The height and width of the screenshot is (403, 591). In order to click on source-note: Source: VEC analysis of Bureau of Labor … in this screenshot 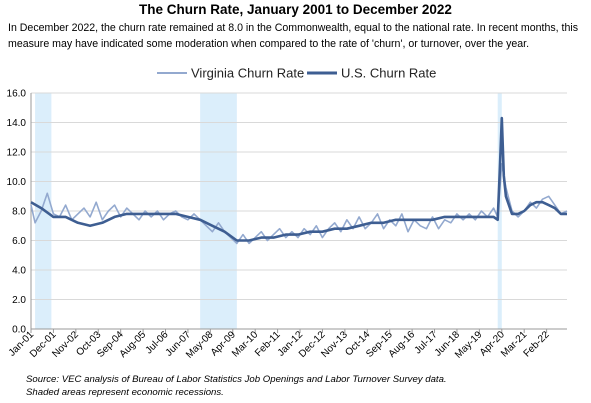, I will do `click(236, 386)`.